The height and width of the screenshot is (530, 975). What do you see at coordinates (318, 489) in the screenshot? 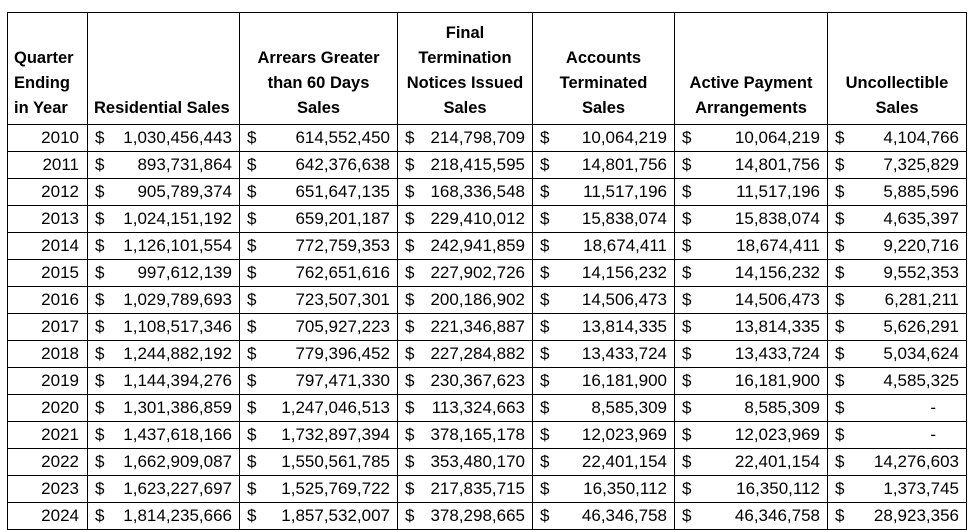
I see `money-cell-arrears_greater_than_60_days_sales: $1,525,769,722` at bounding box center [318, 489].